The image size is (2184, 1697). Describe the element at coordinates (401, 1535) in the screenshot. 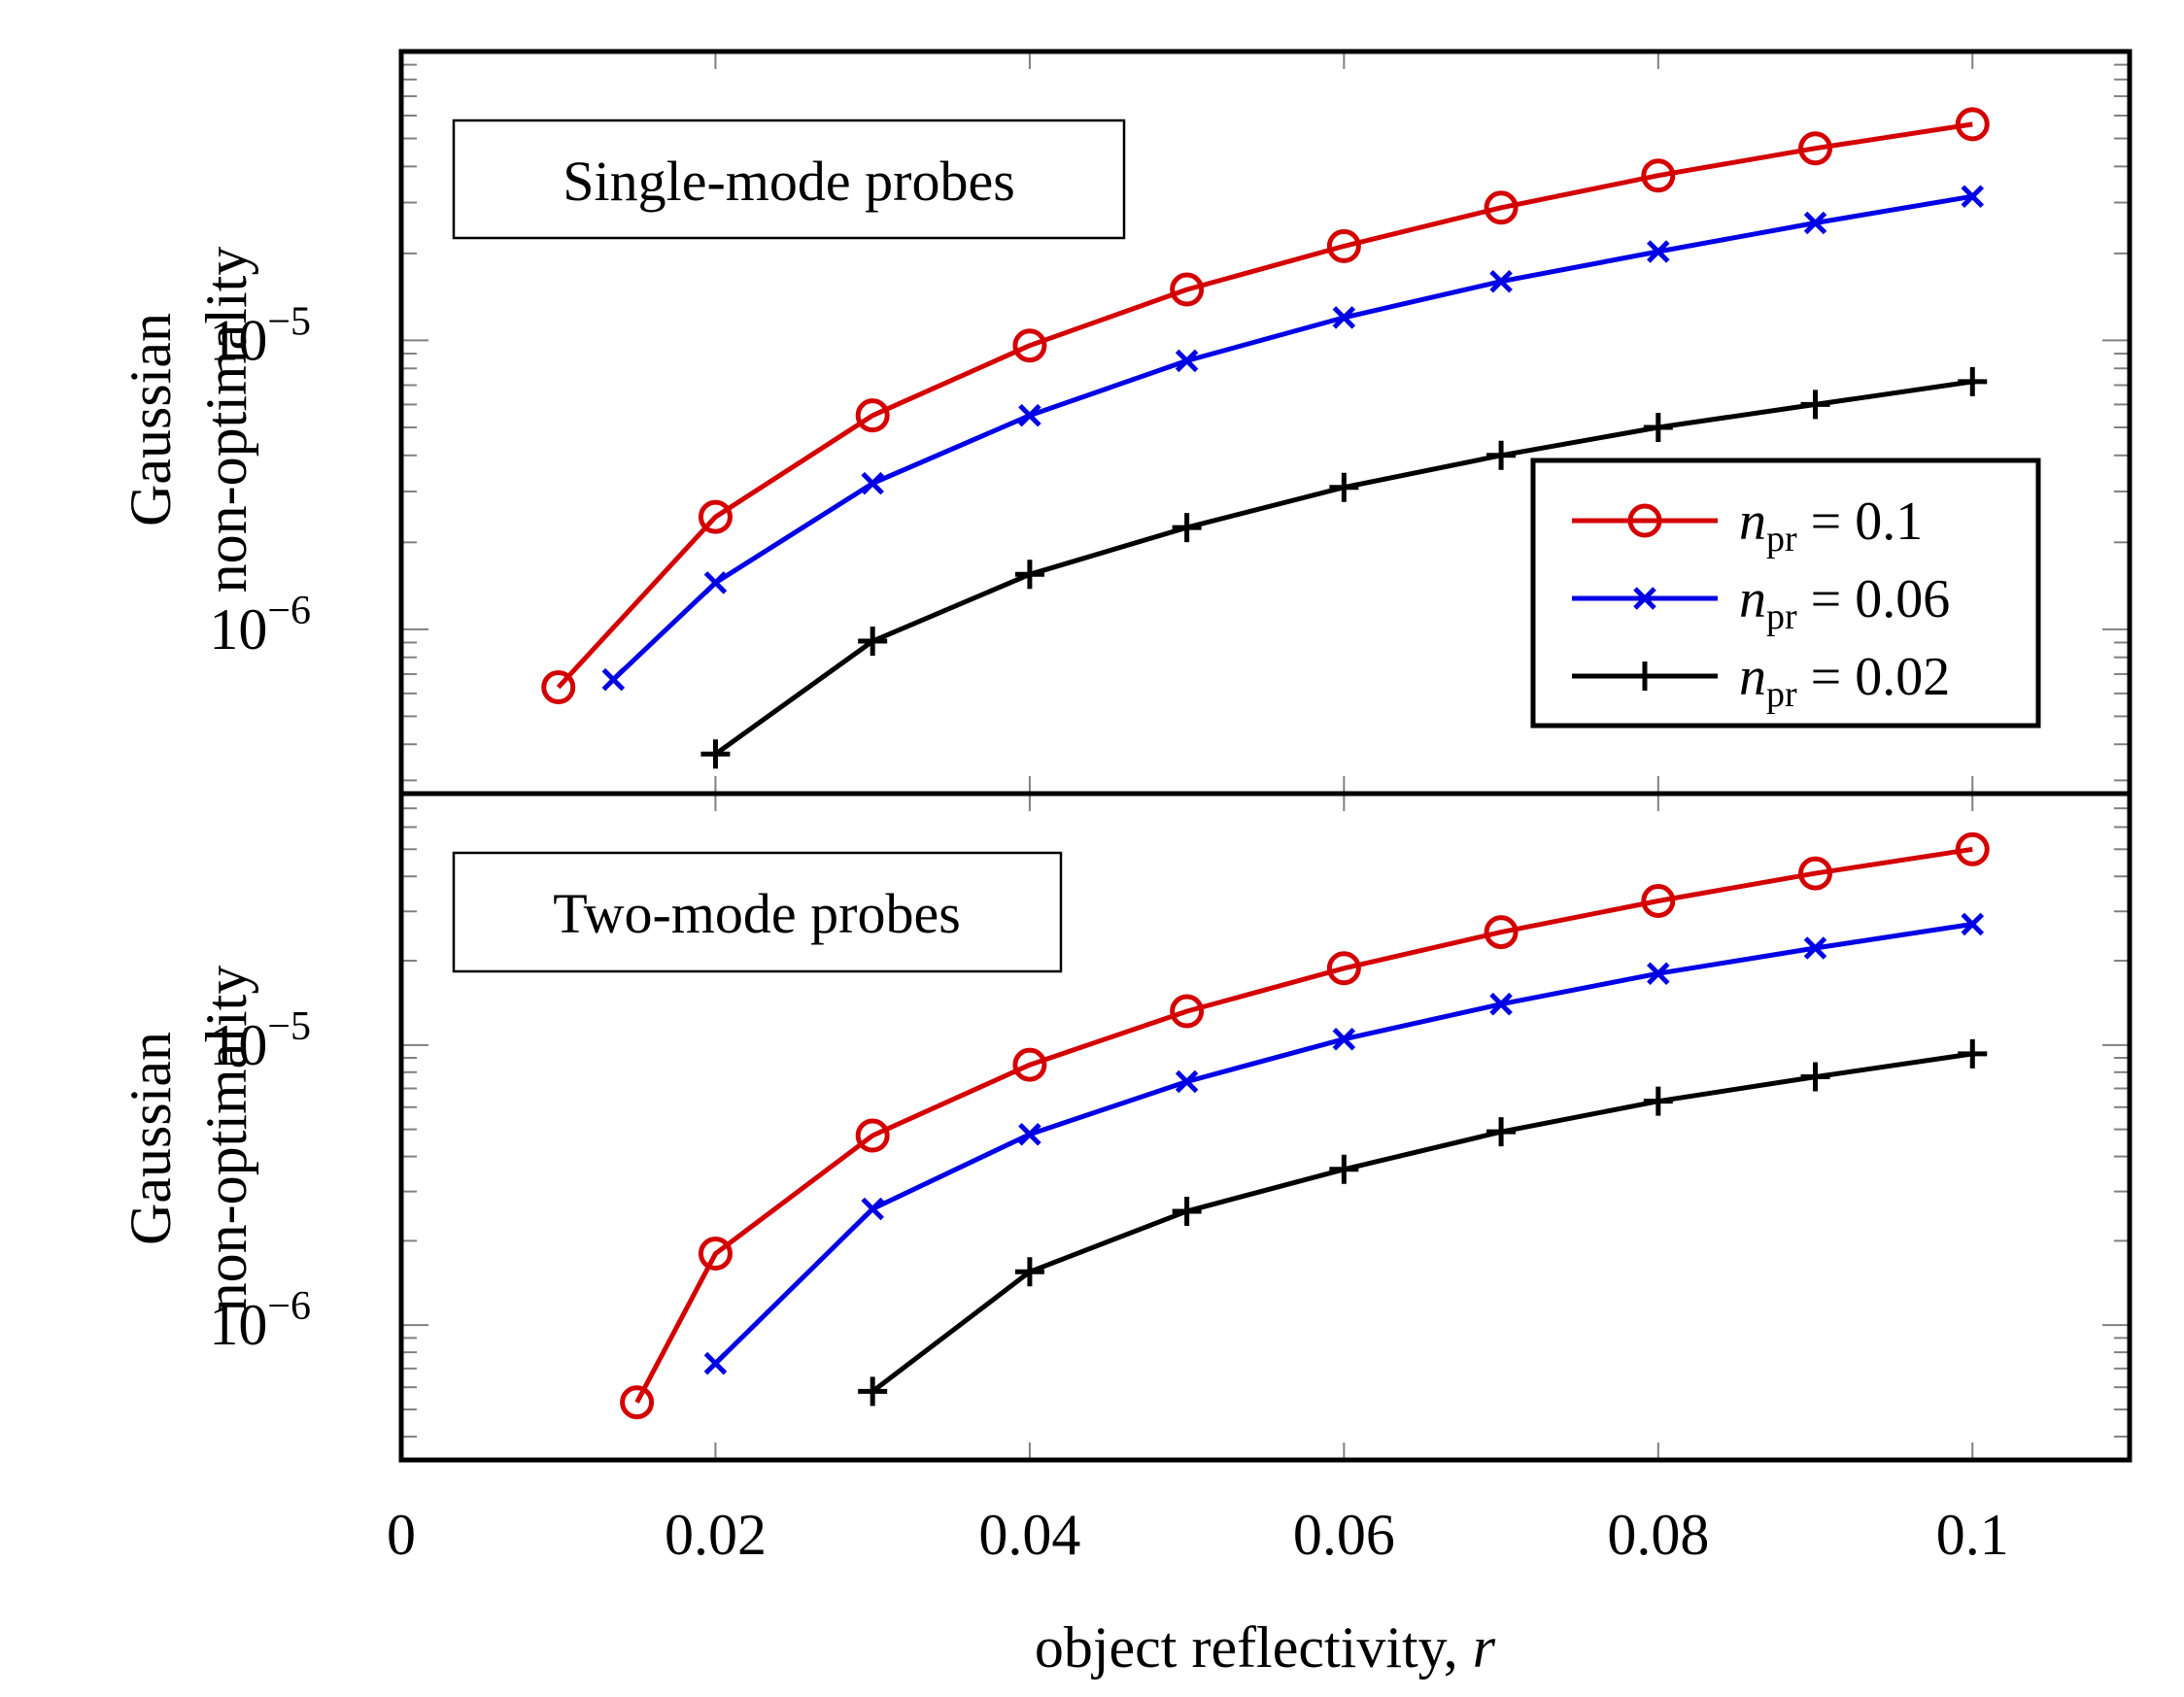

I see `x-tick-label: 0` at that location.